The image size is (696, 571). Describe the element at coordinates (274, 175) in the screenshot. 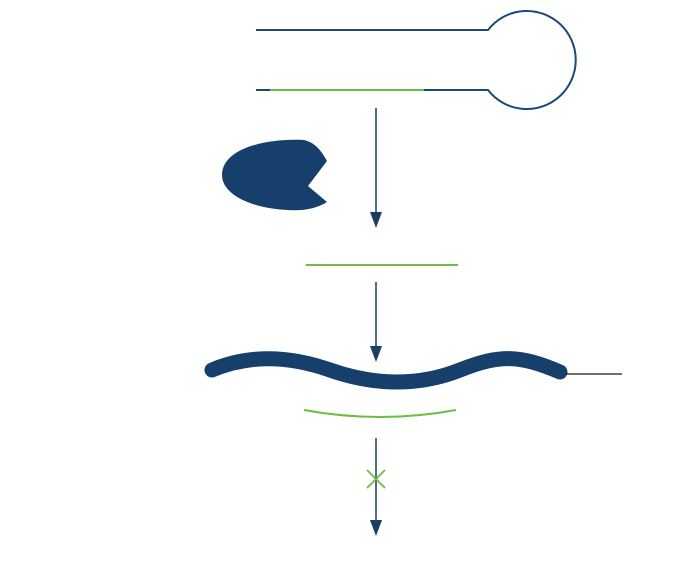

I see `dicer-enzyme-shape` at that location.